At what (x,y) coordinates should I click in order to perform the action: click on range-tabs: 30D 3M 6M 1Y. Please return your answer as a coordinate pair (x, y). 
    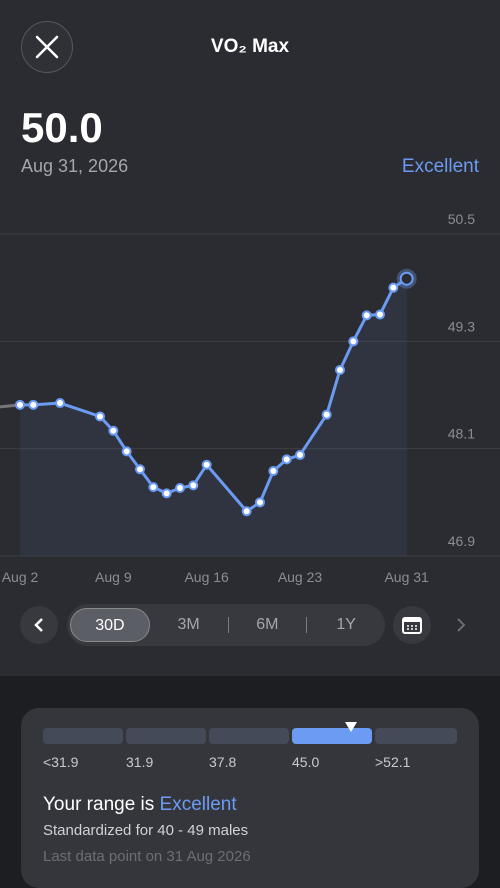
    Looking at the image, I should click on (226, 625).